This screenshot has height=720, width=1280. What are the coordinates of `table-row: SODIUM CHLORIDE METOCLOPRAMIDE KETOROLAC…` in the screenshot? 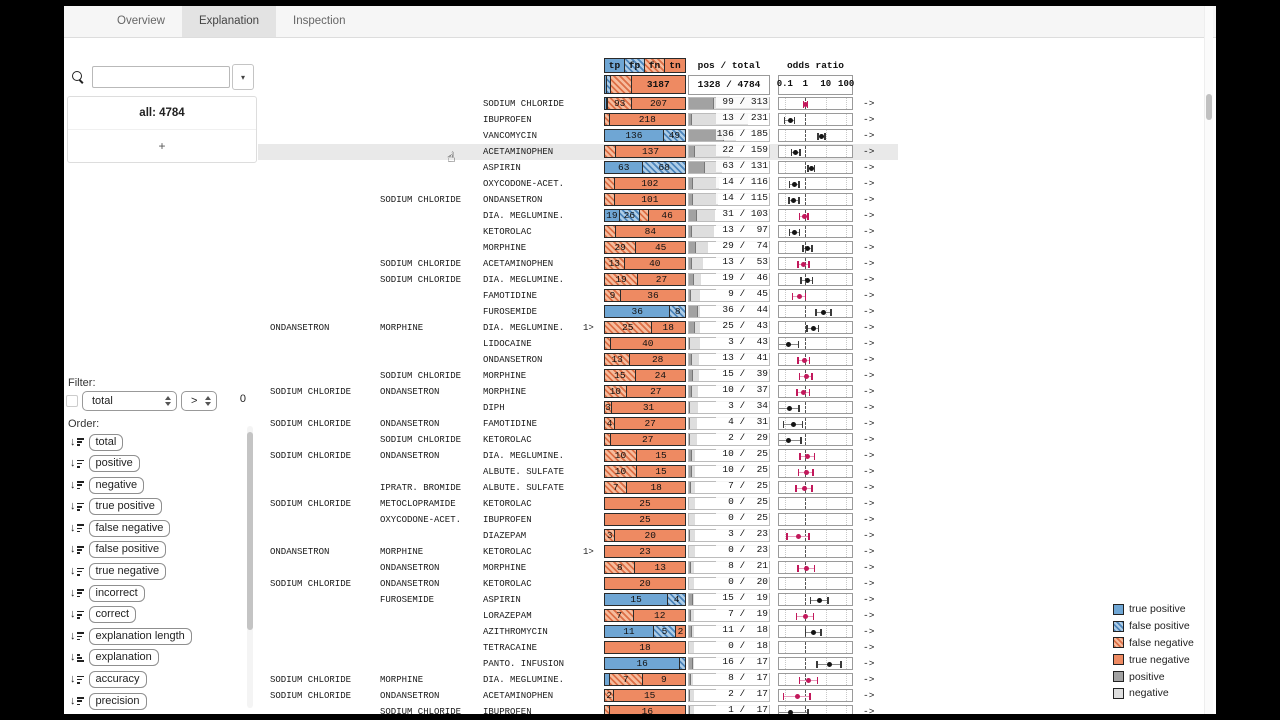 It's located at (578, 504).